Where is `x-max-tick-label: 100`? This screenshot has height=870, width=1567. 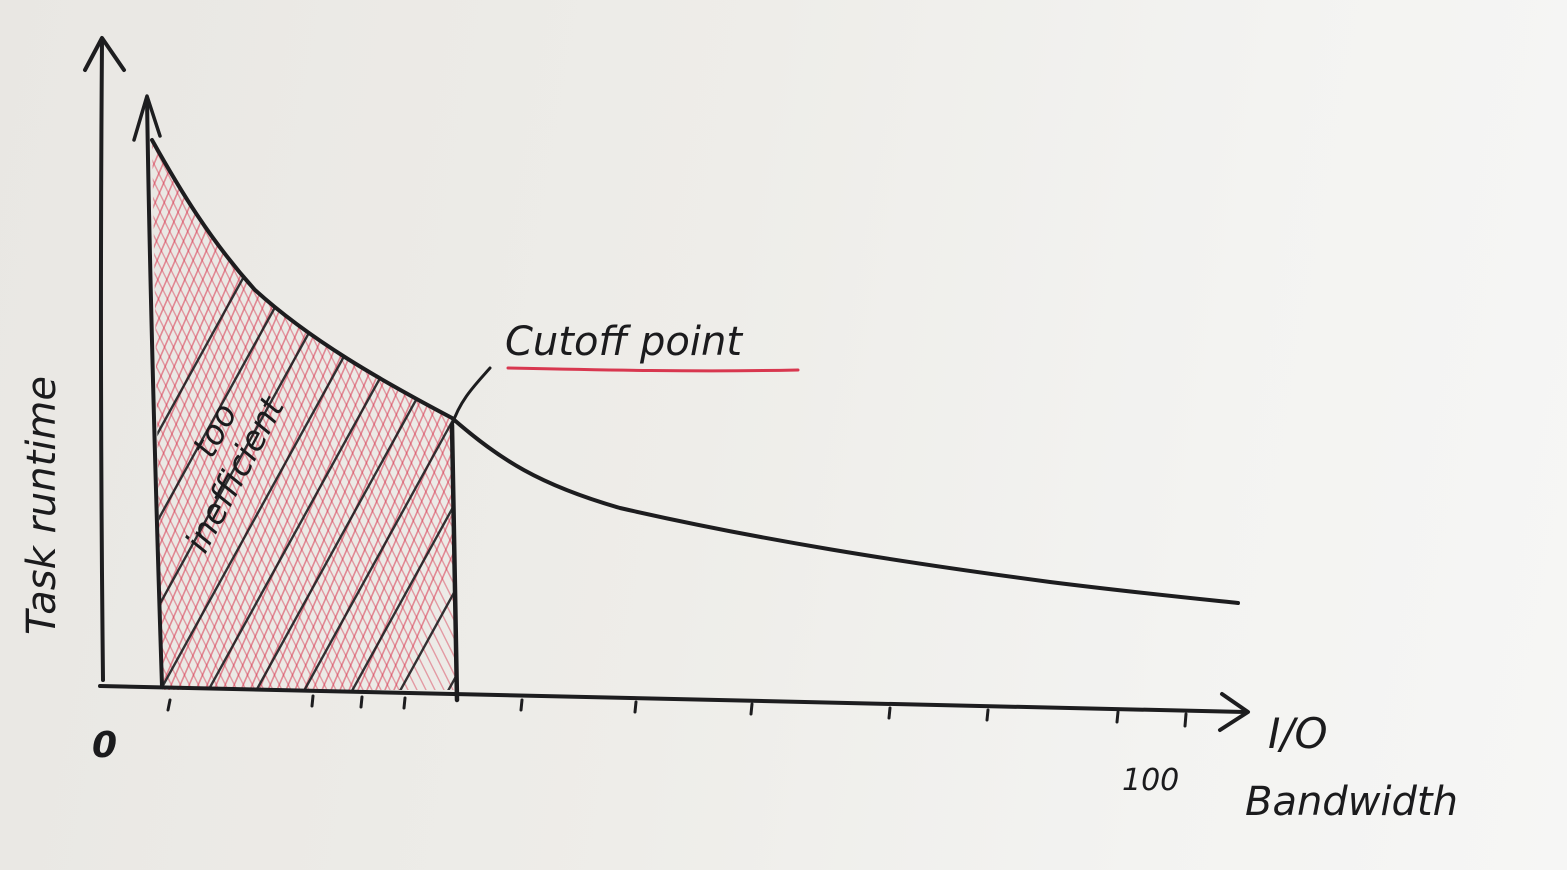 x-max-tick-label: 100 is located at coordinates (1150, 780).